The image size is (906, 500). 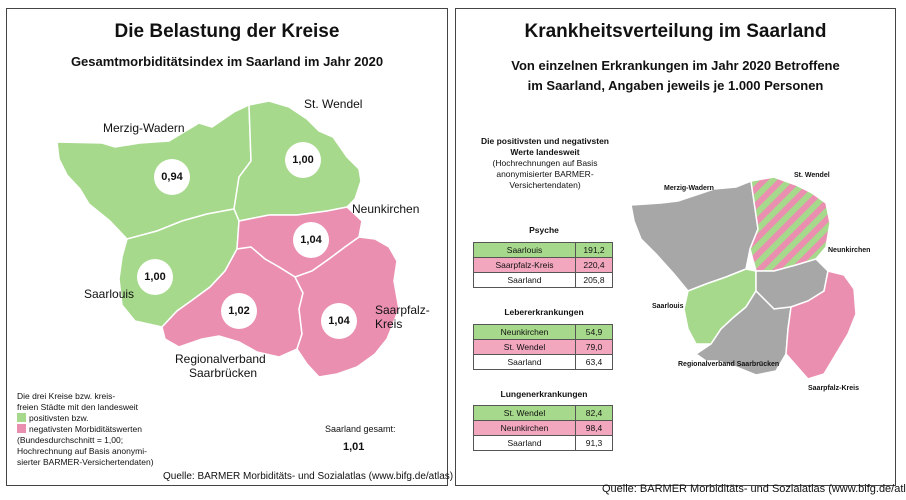 What do you see at coordinates (729, 364) in the screenshot?
I see `map-label-saarbruecken: Regionalverband Saarbrücken` at bounding box center [729, 364].